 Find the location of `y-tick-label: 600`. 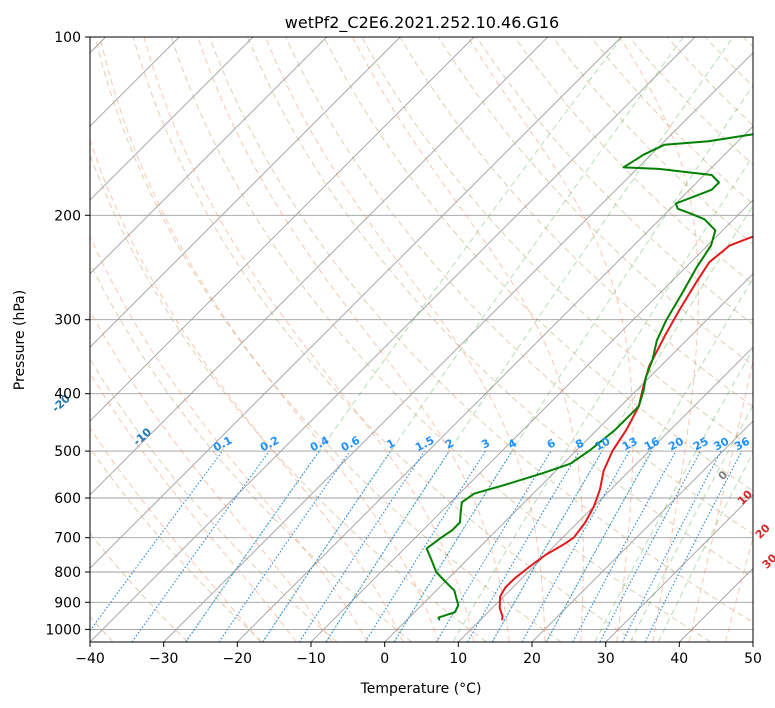

y-tick-label: 600 is located at coordinates (67, 499).